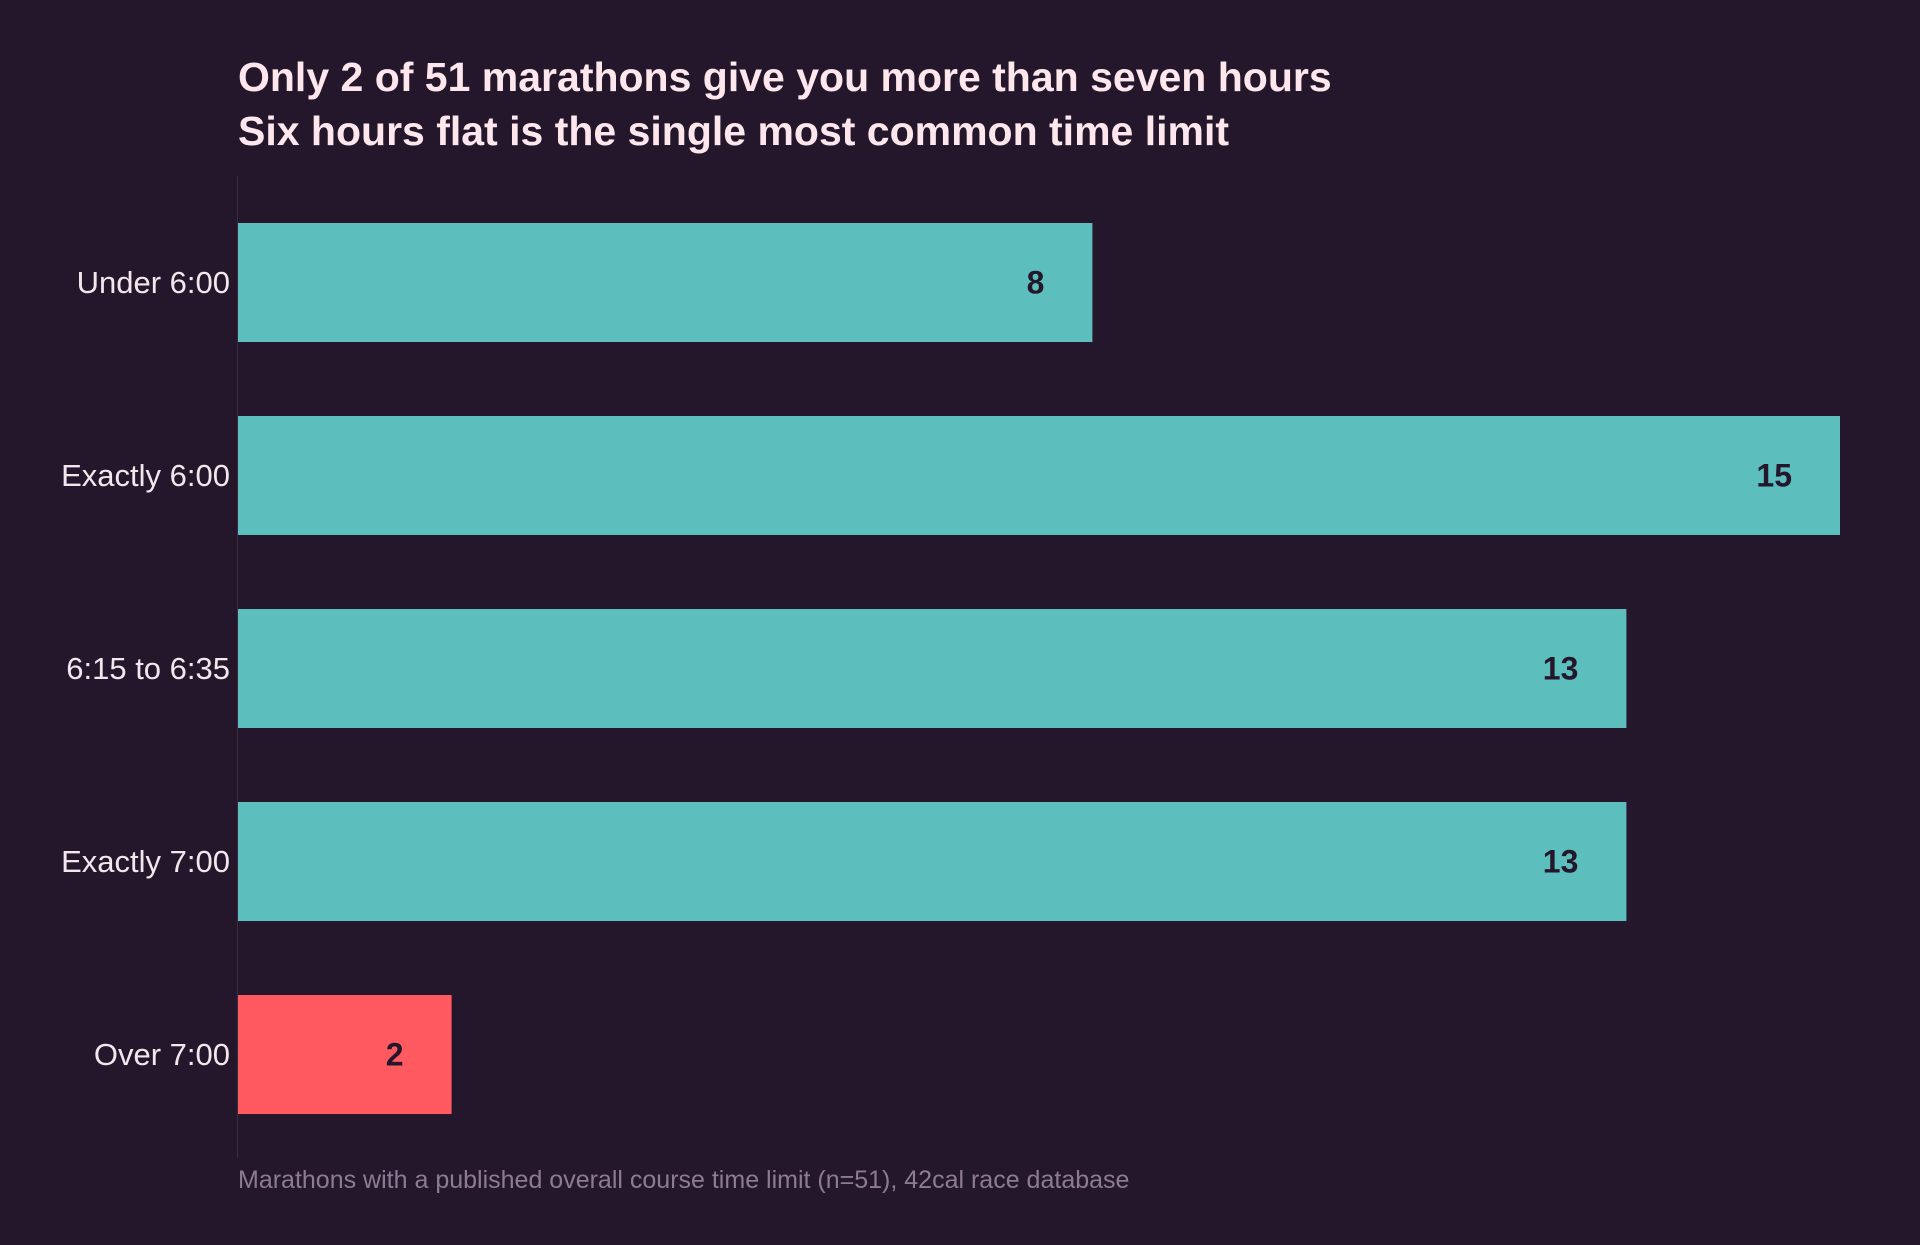 The width and height of the screenshot is (1920, 1245). I want to click on category-label: 6:15 to 6:35, so click(148, 668).